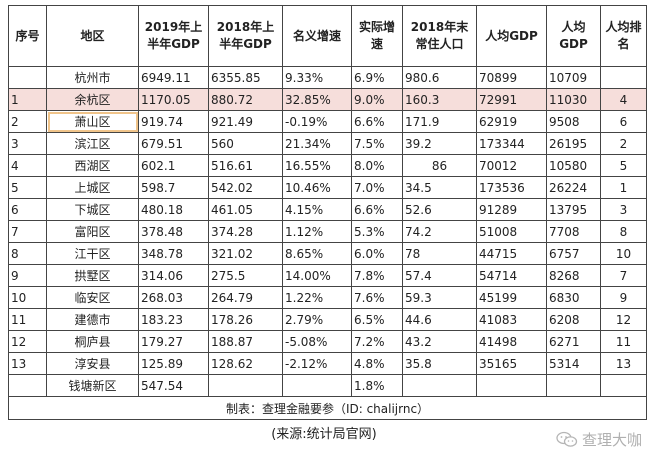  Describe the element at coordinates (623, 121) in the screenshot. I see `cell-rank: 6` at that location.